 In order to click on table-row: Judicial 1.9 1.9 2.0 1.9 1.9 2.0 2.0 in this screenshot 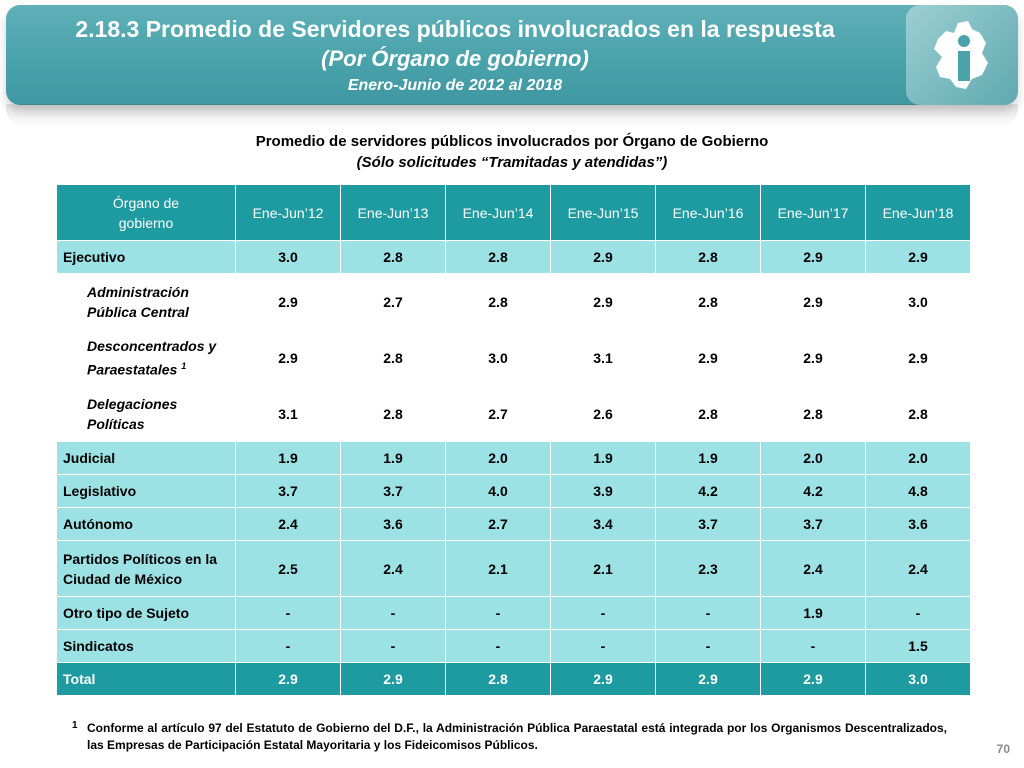, I will do `click(513, 458)`.